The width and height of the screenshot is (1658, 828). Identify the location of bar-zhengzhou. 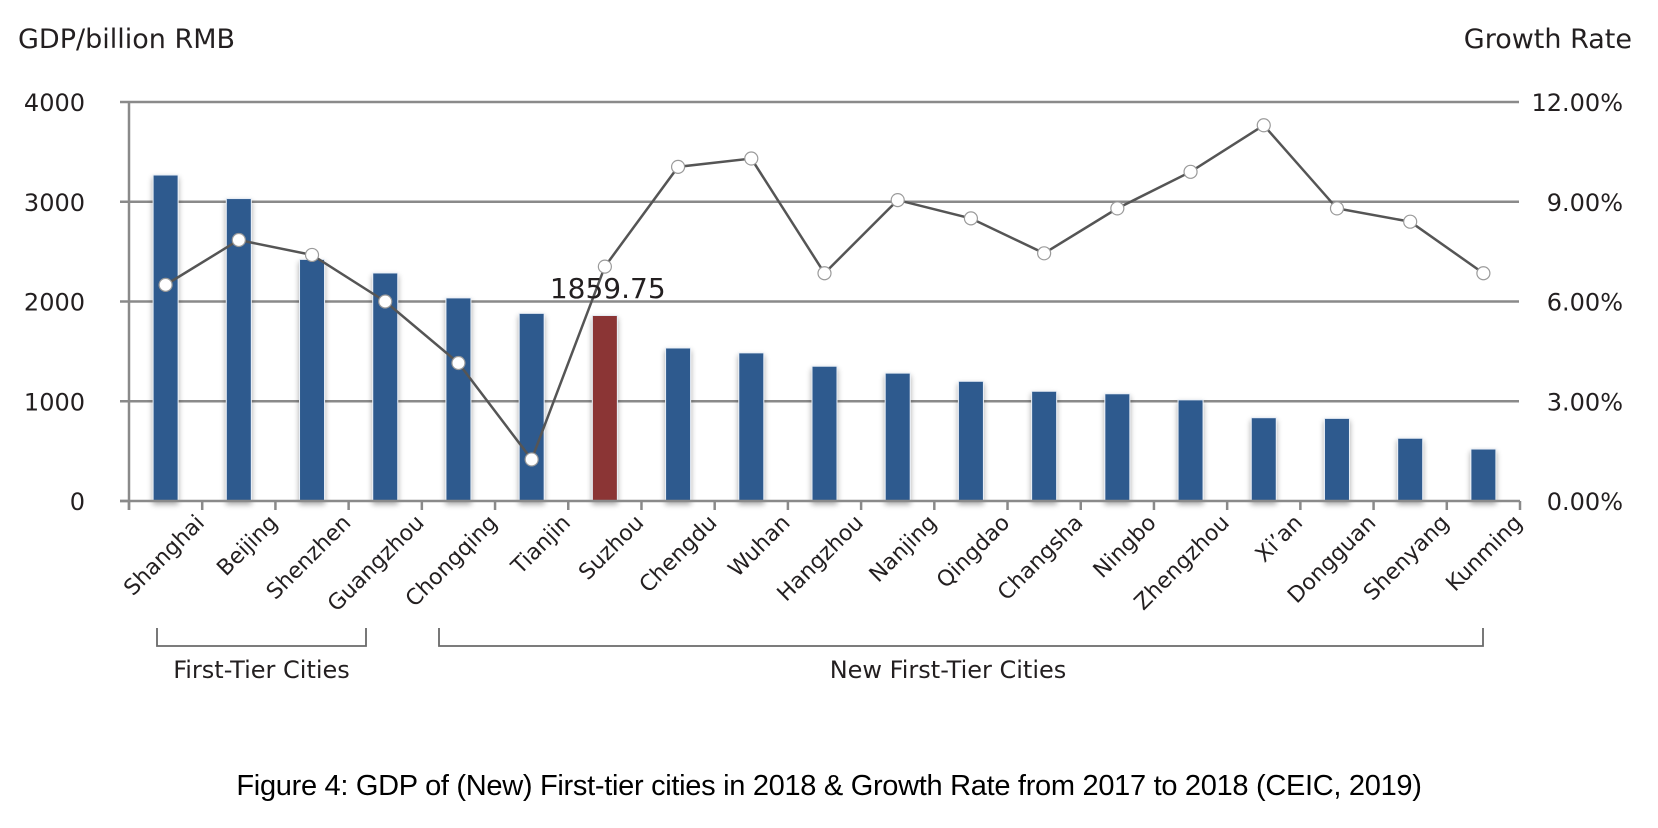
(1190, 450).